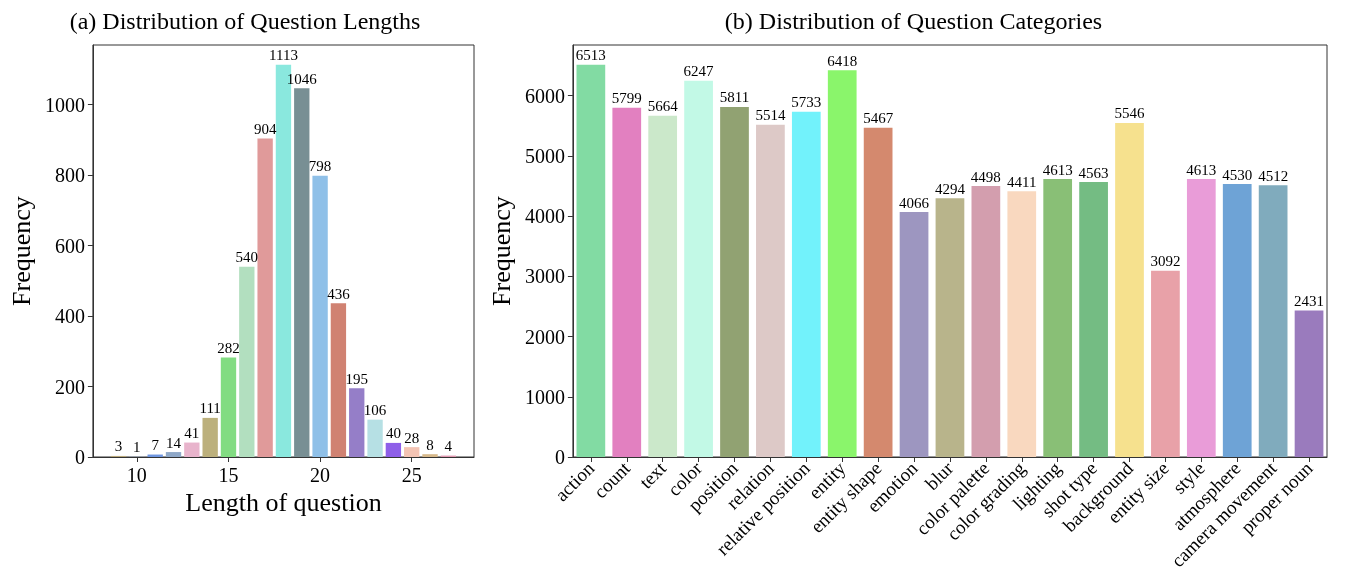  Describe the element at coordinates (228, 348) in the screenshot. I see `data-label: 282` at that location.